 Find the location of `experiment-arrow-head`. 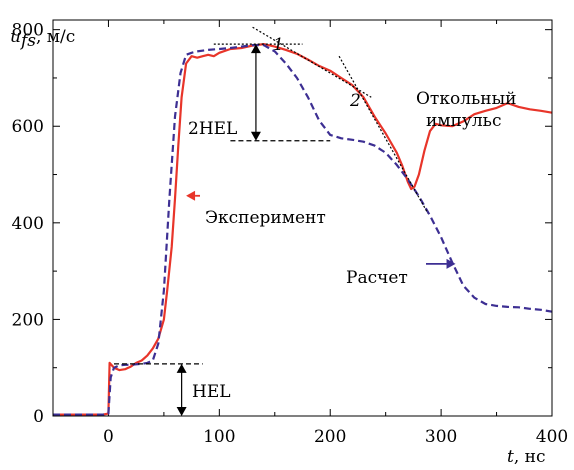

experiment-arrow-head is located at coordinates (191, 195).